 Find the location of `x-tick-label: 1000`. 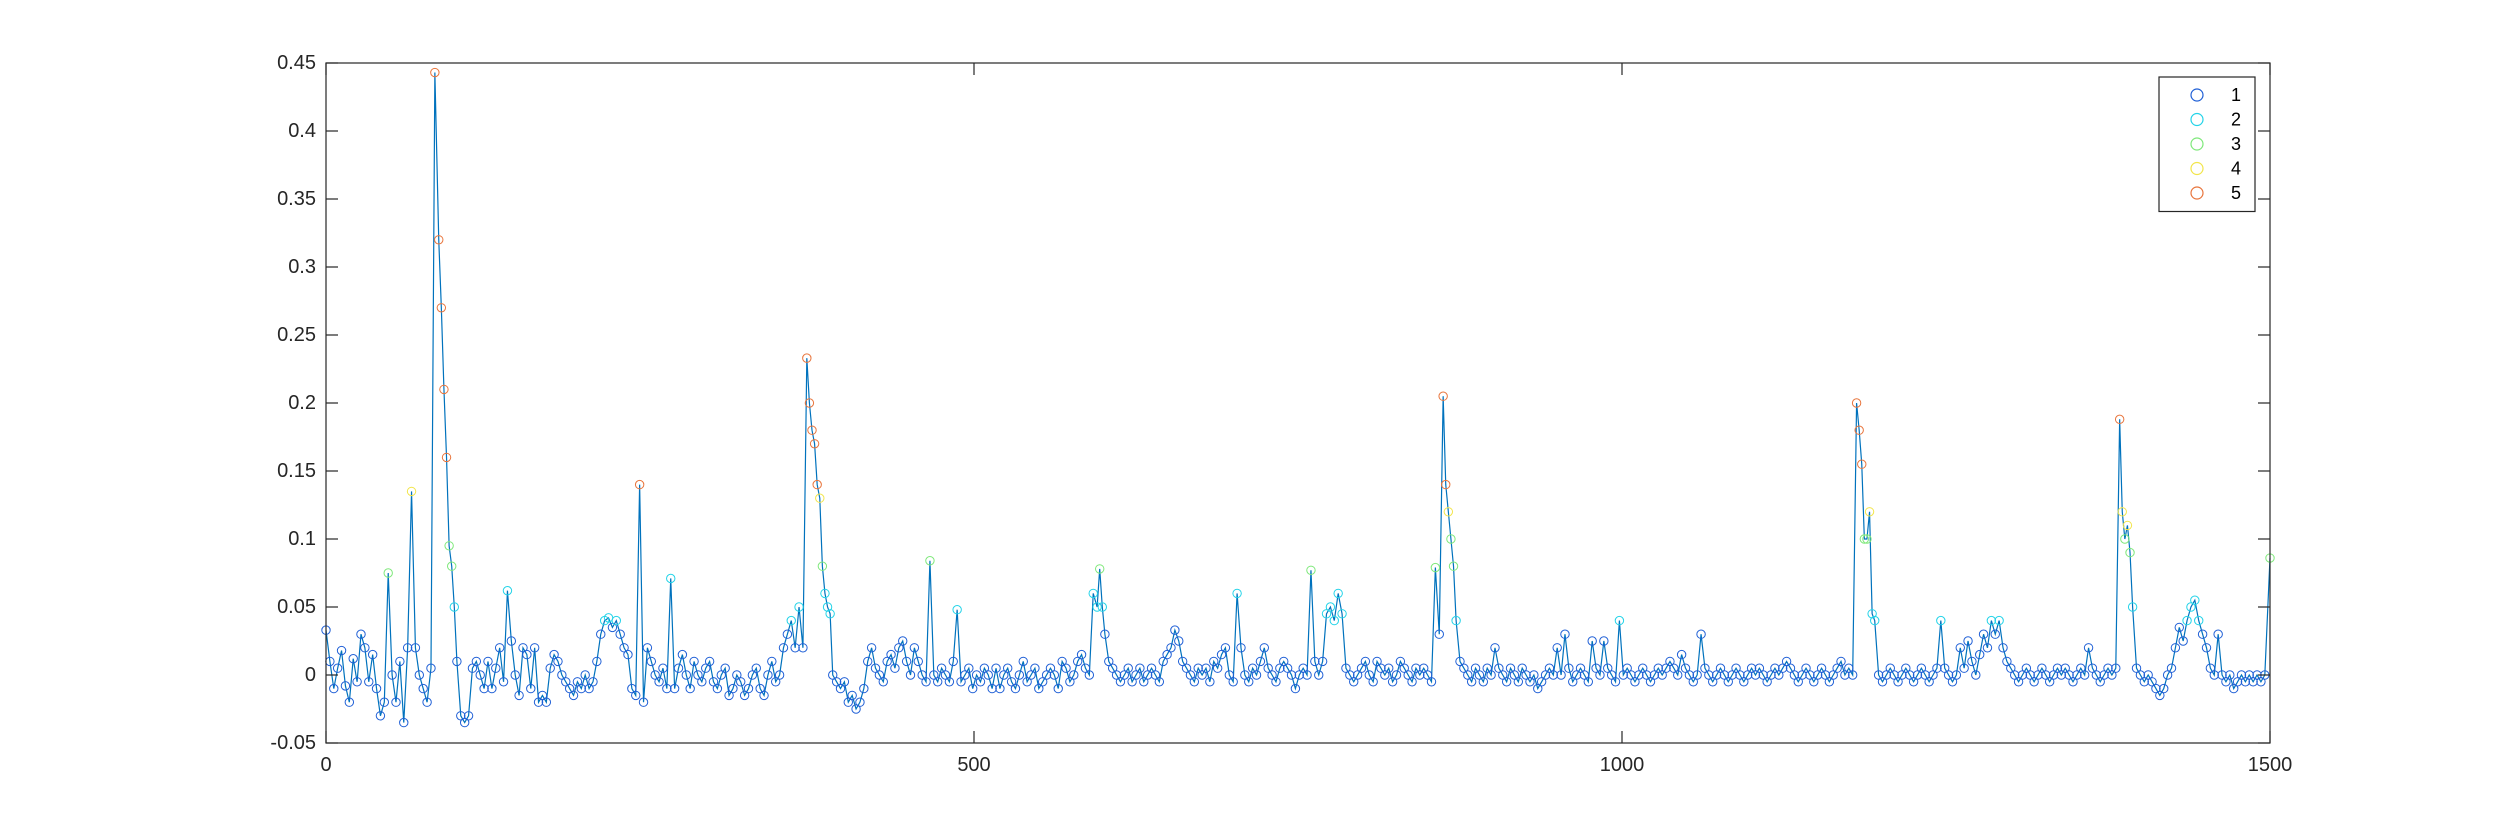

x-tick-label: 1000 is located at coordinates (1622, 765).